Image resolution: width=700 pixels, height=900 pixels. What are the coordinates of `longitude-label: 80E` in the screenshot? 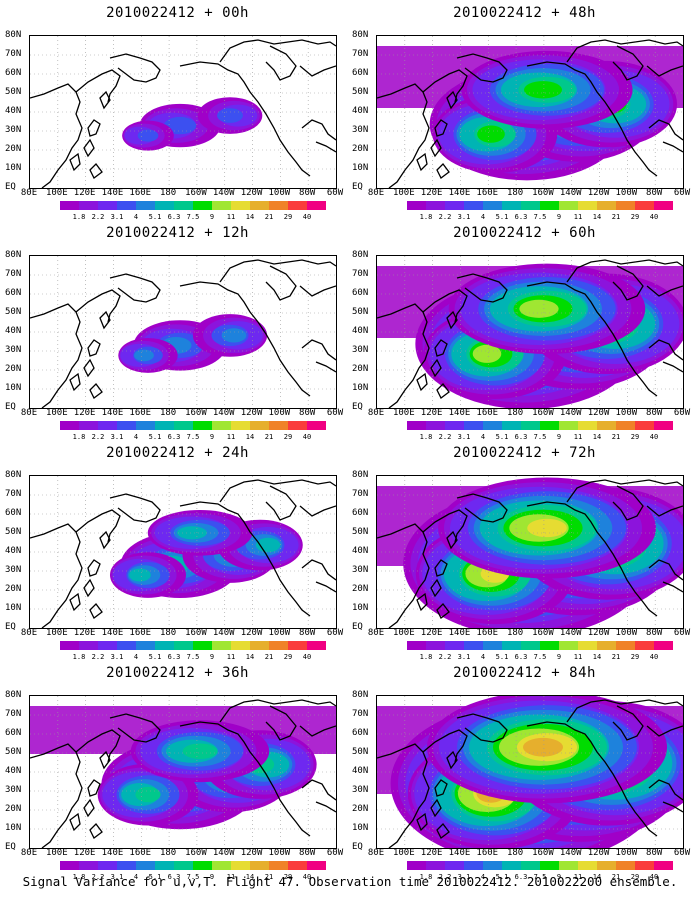 It's located at (29, 853).